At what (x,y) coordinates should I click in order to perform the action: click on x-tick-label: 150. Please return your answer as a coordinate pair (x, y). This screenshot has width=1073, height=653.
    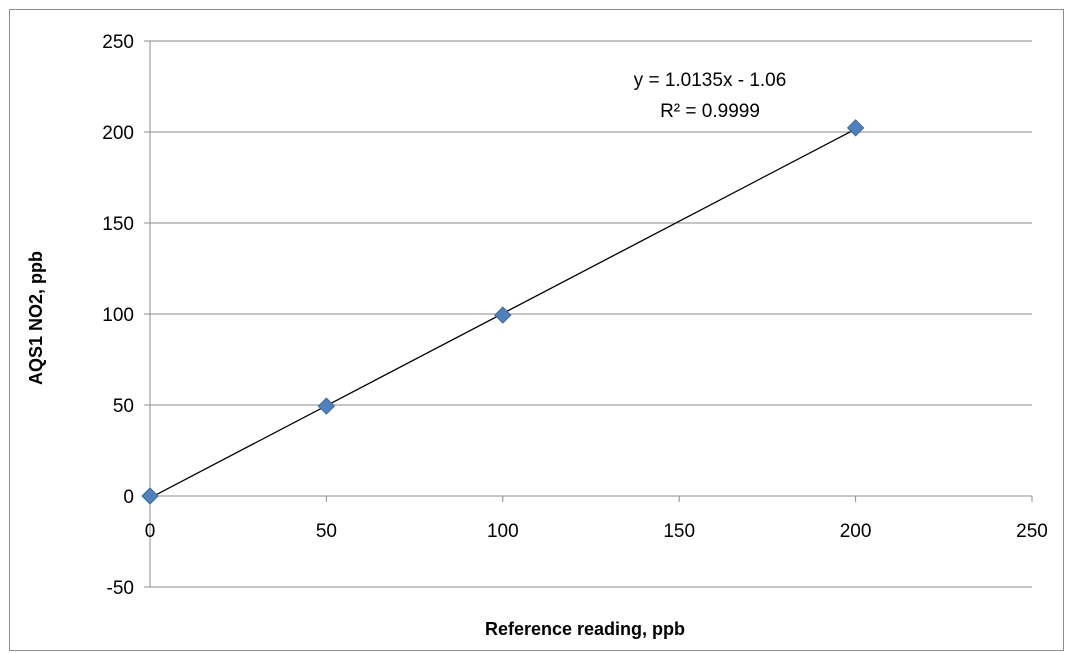
    Looking at the image, I should click on (679, 531).